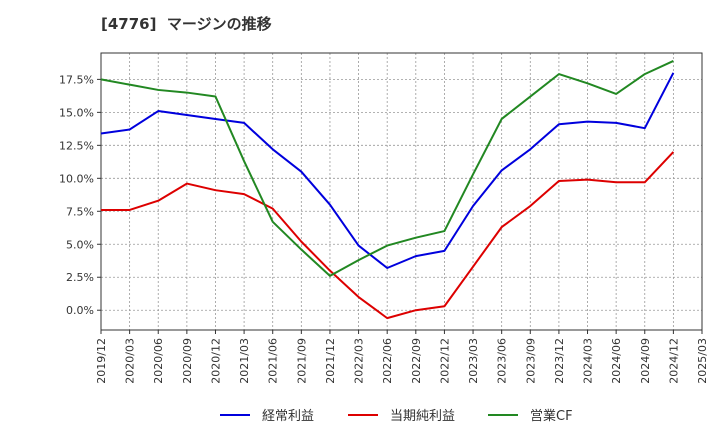 The height and width of the screenshot is (440, 720). I want to click on y-tick-layer: 0.0% 2.5% 5.0% 7.5% 10.0% 12.5% 15.0% 17.5%, so click(80, 195).